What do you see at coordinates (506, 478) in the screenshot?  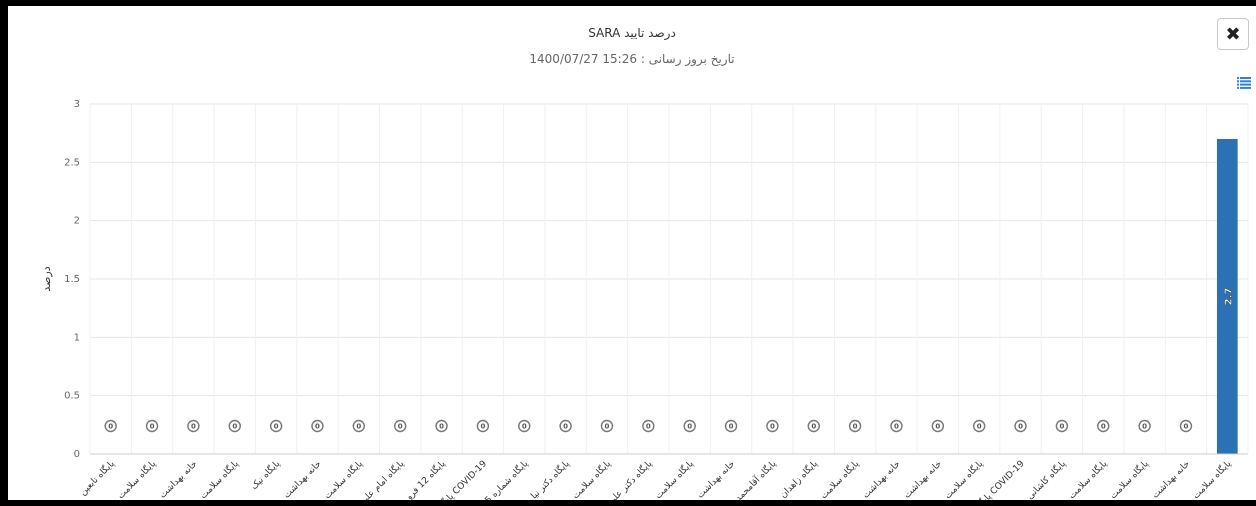 I see `x-tick-label: پایگاه شماره 5` at bounding box center [506, 478].